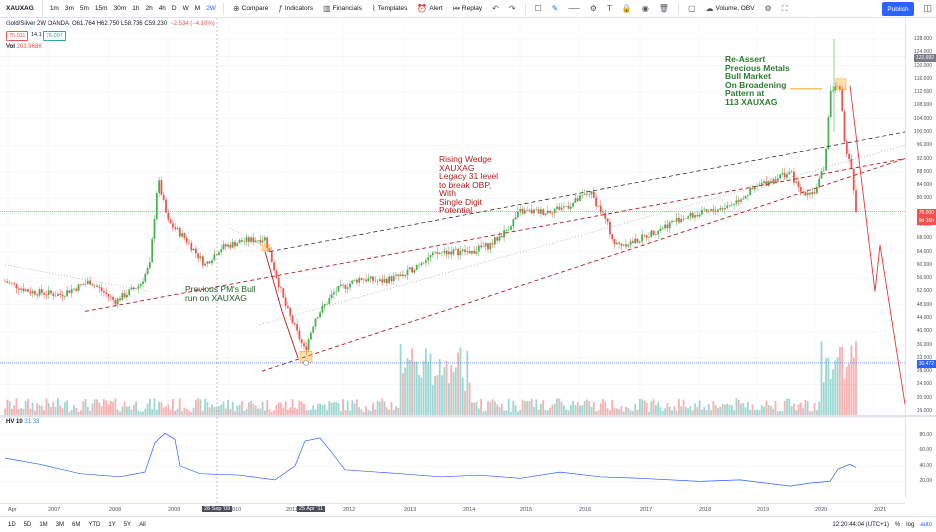  Describe the element at coordinates (84, 8) in the screenshot. I see `timeframe-5m: 5m` at that location.